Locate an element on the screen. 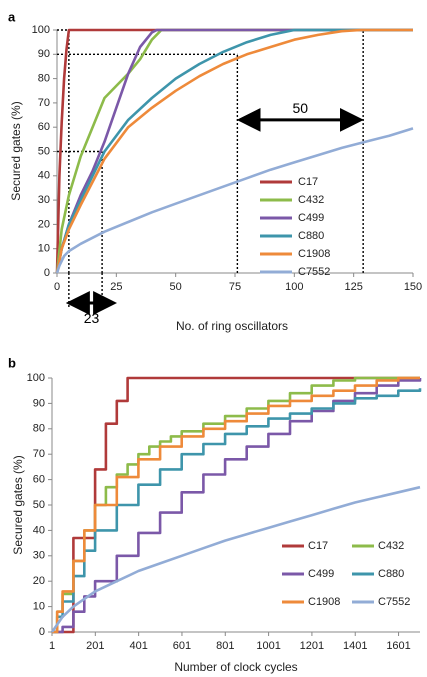  x-tick-label: 100 is located at coordinates (294, 287).